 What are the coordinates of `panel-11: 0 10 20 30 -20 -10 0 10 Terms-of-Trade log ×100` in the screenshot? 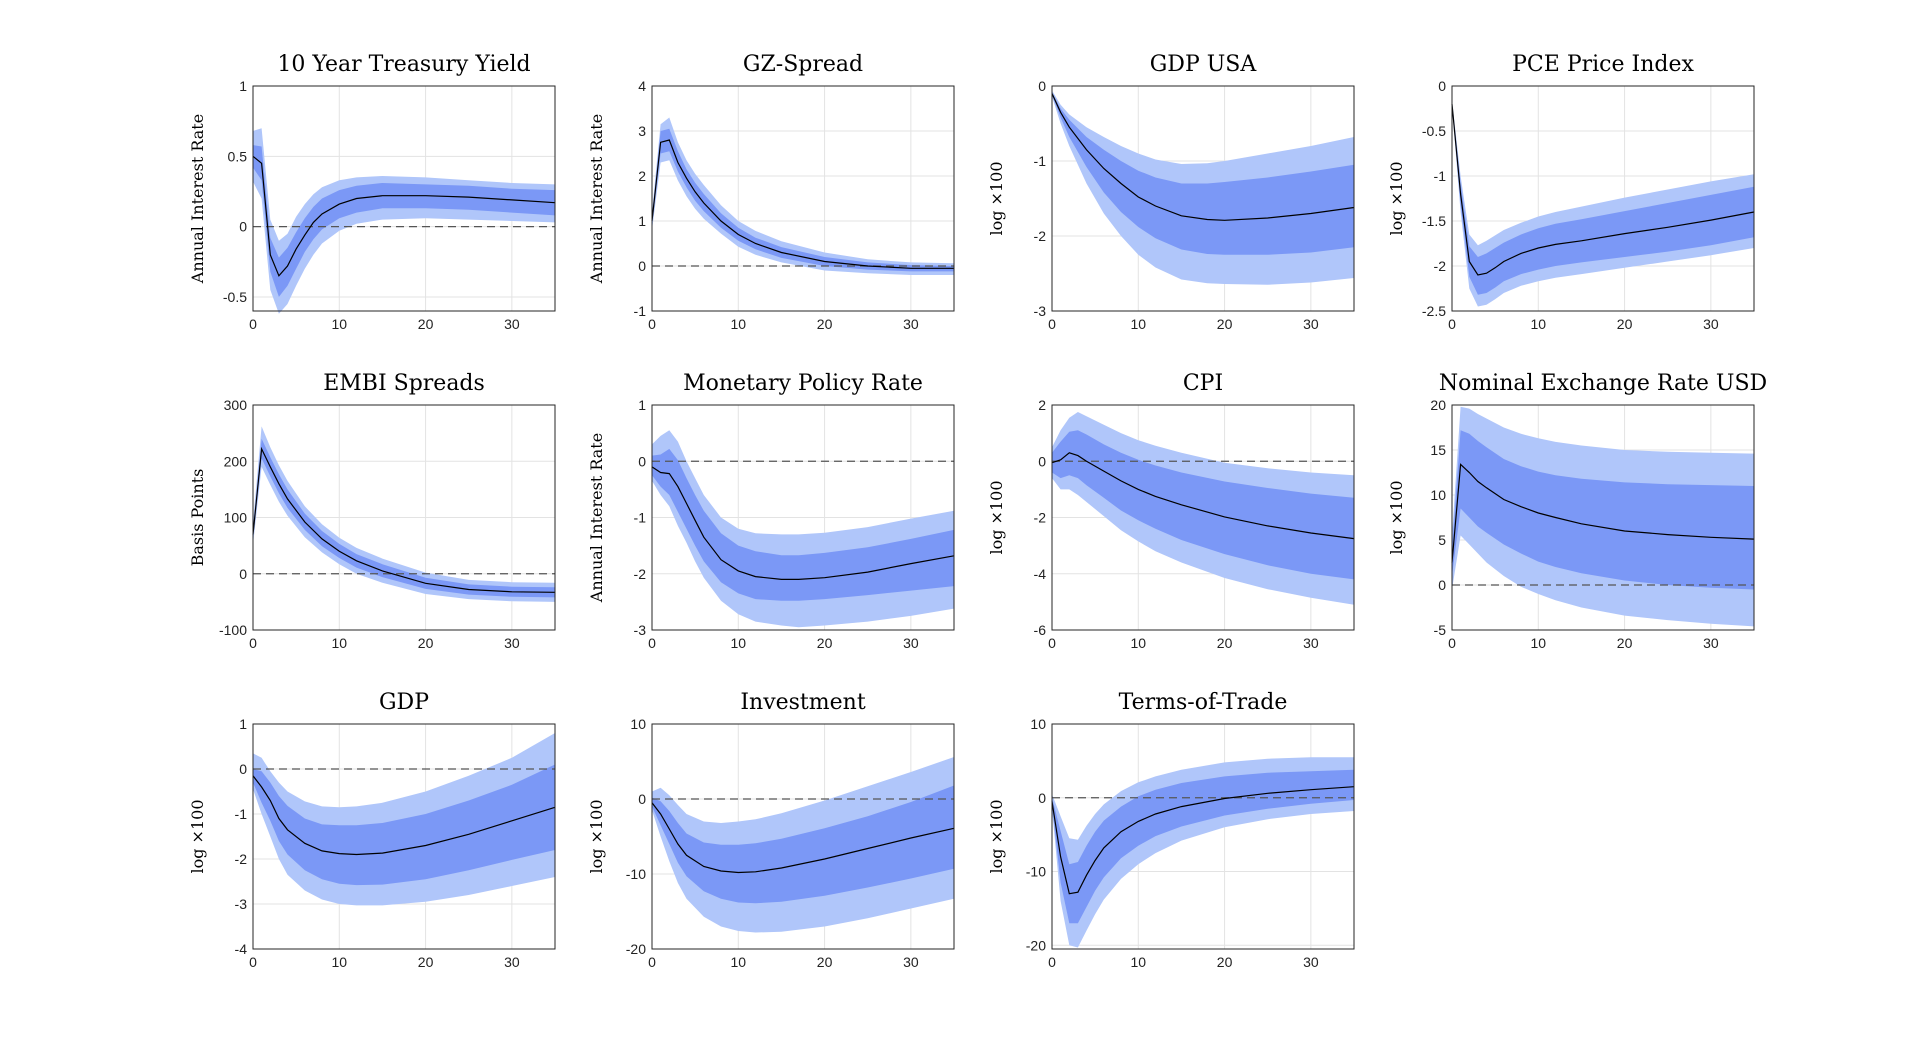 It's located at (1171, 830).